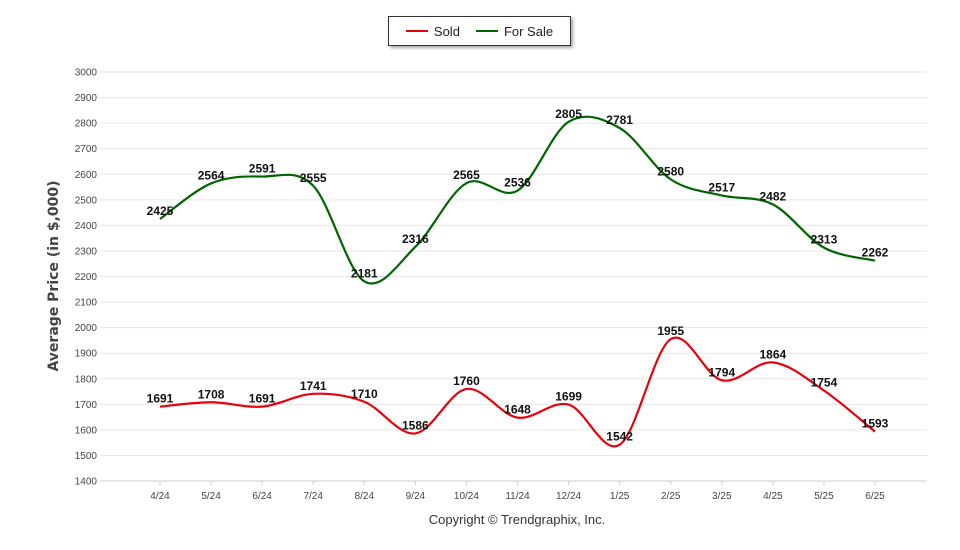 This screenshot has height=550, width=960. Describe the element at coordinates (875, 424) in the screenshot. I see `data-label-sold: 1593` at that location.